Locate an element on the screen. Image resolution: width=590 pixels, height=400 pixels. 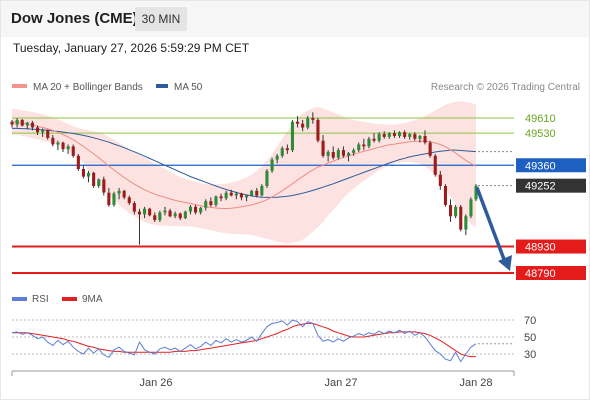
level-label-49610: 49610 is located at coordinates (540, 119).